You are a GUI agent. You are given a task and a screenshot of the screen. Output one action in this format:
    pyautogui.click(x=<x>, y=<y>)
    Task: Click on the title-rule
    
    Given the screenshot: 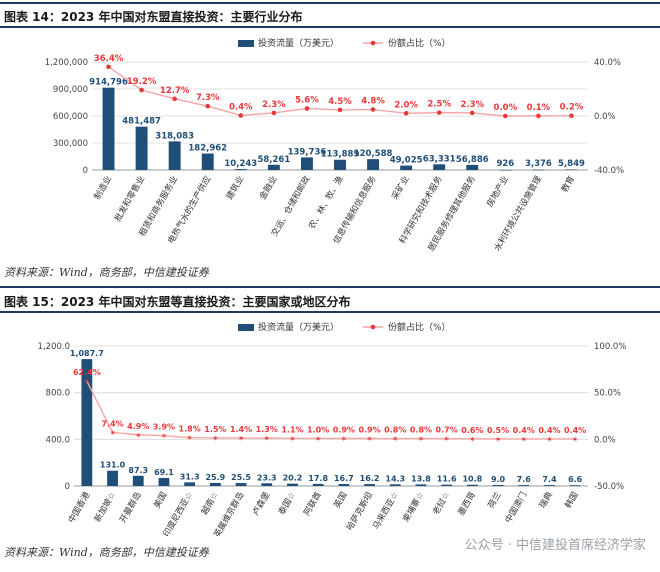 What is the action you would take?
    pyautogui.click(x=330, y=27)
    